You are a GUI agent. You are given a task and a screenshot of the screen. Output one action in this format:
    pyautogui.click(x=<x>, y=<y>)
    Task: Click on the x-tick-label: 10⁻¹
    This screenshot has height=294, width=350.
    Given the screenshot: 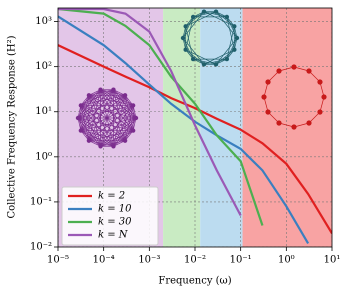 What is the action you would take?
    pyautogui.click(x=241, y=260)
    